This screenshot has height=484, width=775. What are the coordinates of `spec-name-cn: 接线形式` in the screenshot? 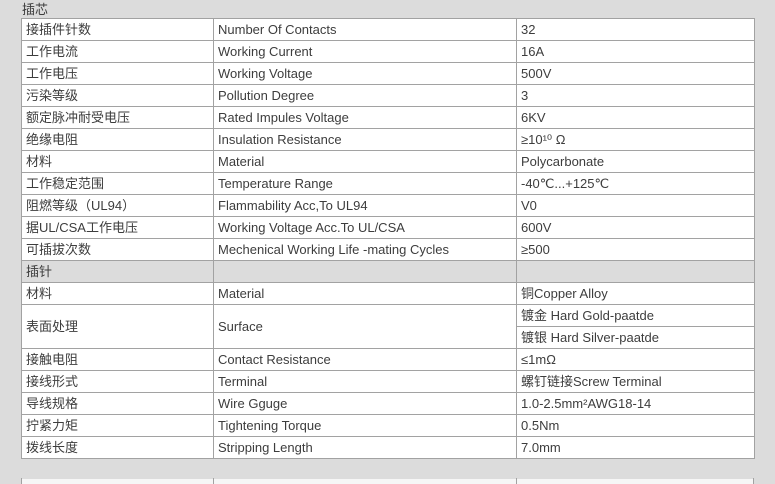 It's located at (117, 381).